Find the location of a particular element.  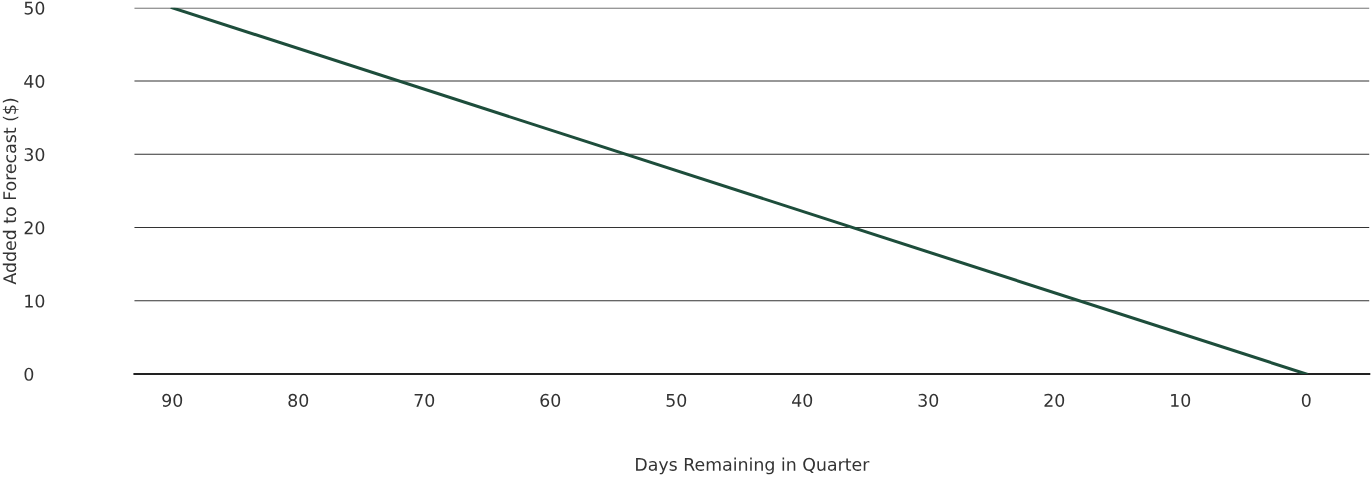

x-tick-label: 10 is located at coordinates (1181, 400).